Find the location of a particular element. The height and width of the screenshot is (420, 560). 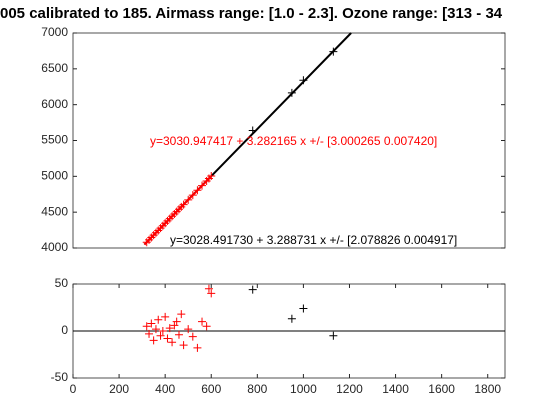

y-tick-label: 4500 is located at coordinates (54, 211).